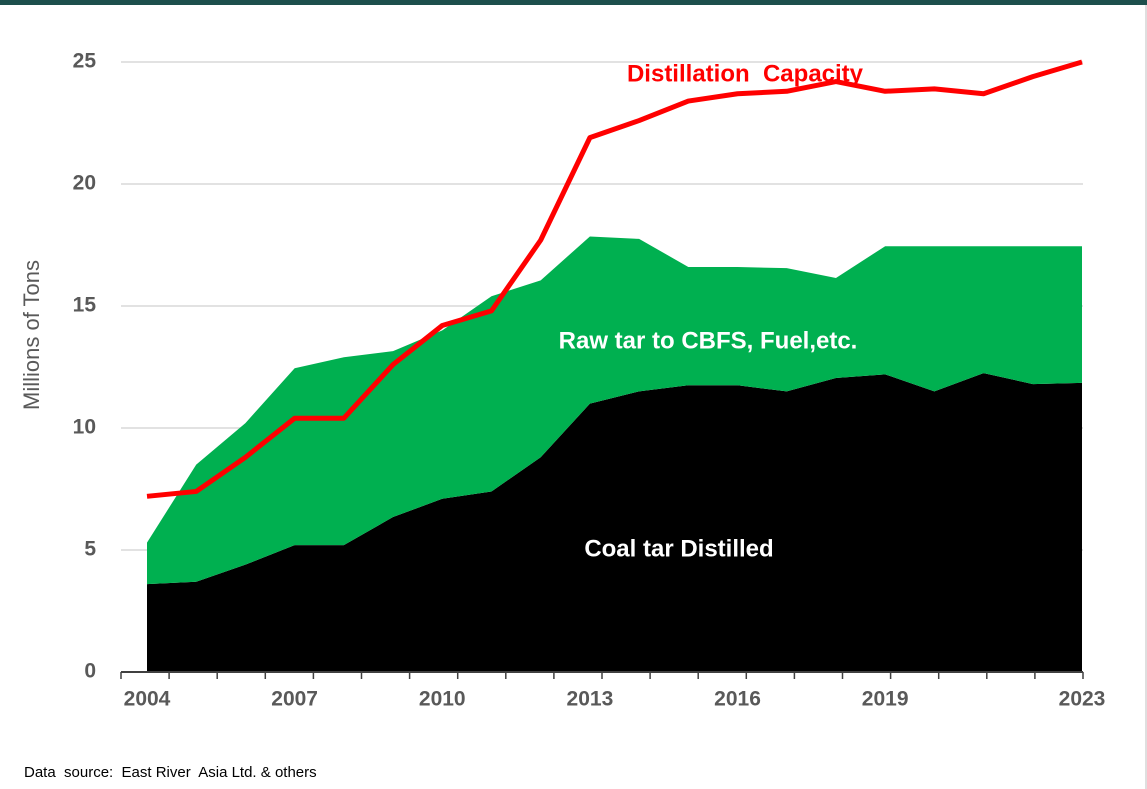 This screenshot has width=1147, height=789. I want to click on y-tick-label: 25, so click(85, 61).